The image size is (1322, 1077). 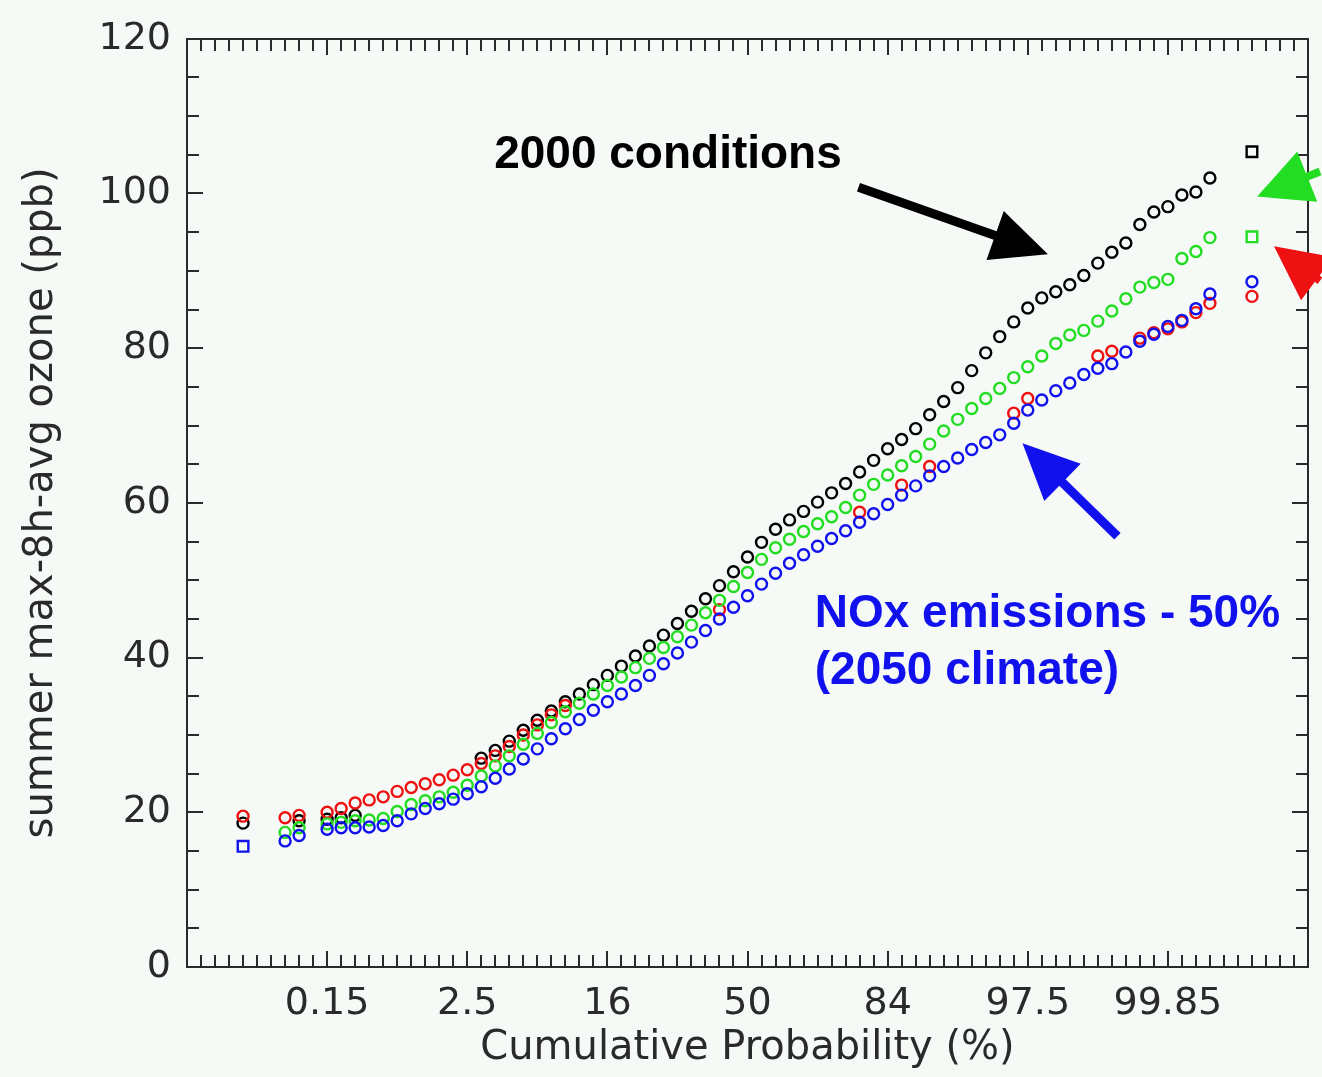 What do you see at coordinates (158, 963) in the screenshot?
I see `y-tick-label: 0` at bounding box center [158, 963].